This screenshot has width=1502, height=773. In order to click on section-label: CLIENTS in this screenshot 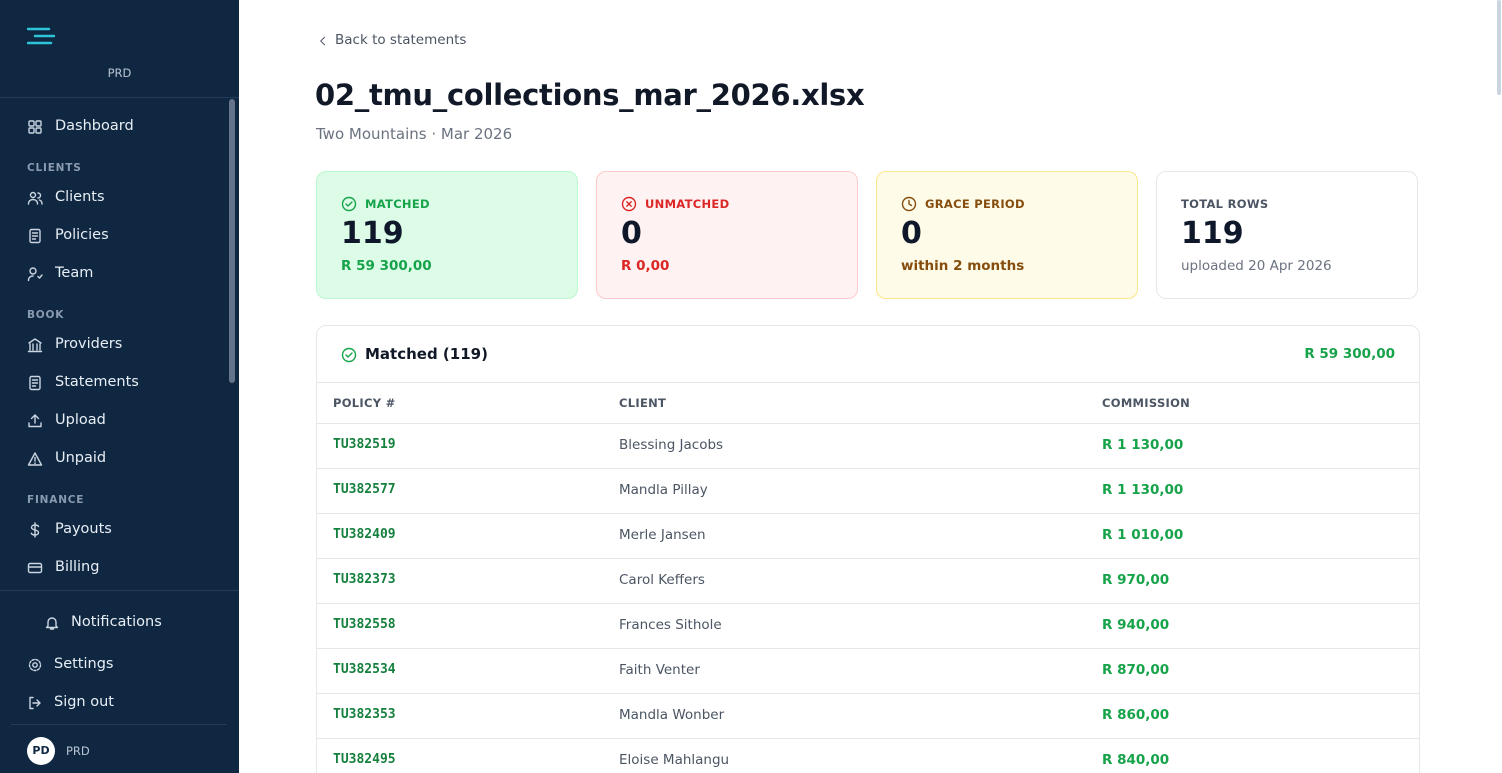, I will do `click(54, 168)`.